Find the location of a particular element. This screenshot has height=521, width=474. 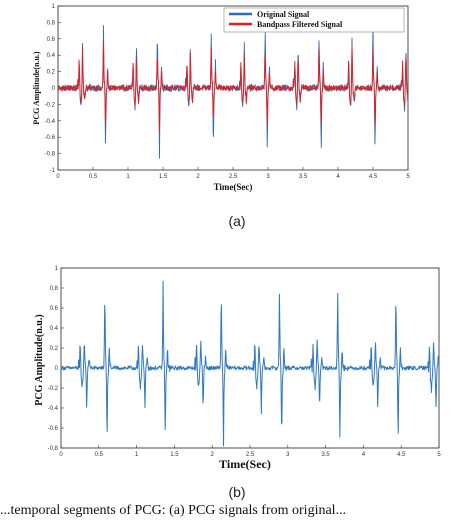

x-axis-ticks-a: 0 0.5 1 1.5 2 2.5 3 3.5 4 4.5 5 is located at coordinates (233, 173).